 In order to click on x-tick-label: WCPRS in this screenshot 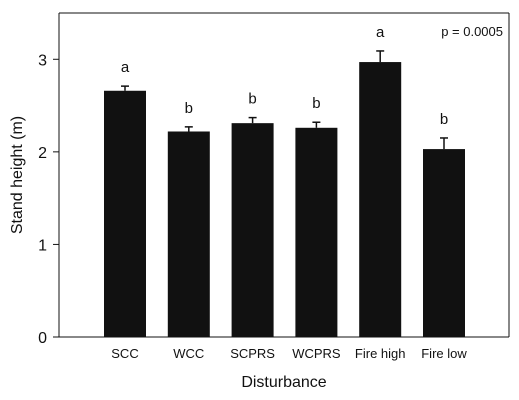, I will do `click(316, 353)`.